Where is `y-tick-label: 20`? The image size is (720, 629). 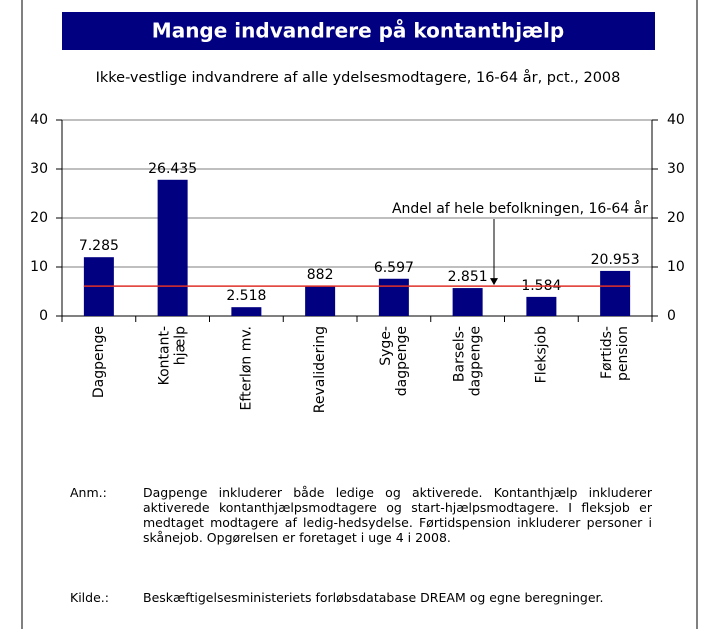 y-tick-label: 20 is located at coordinates (39, 218).